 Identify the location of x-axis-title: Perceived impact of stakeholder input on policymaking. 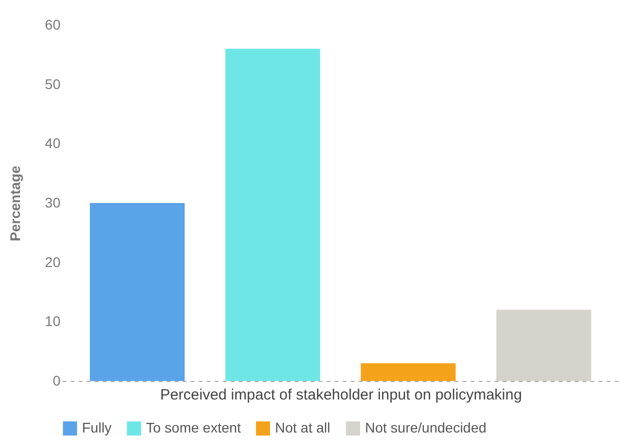
(341, 395).